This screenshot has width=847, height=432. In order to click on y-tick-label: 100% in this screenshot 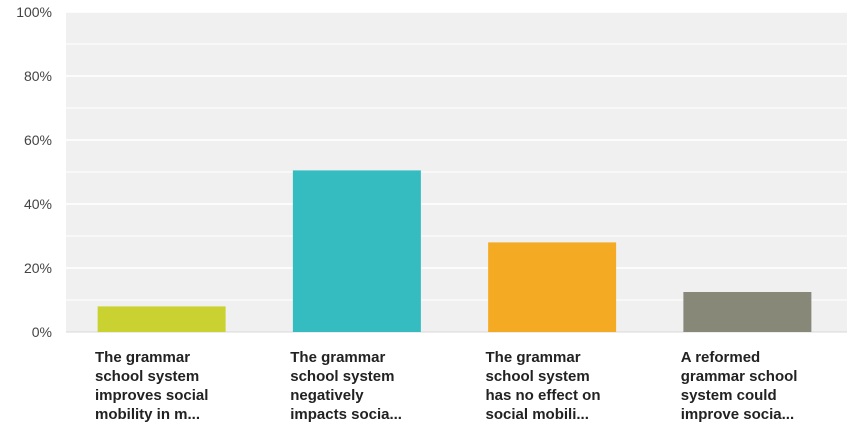, I will do `click(34, 12)`.